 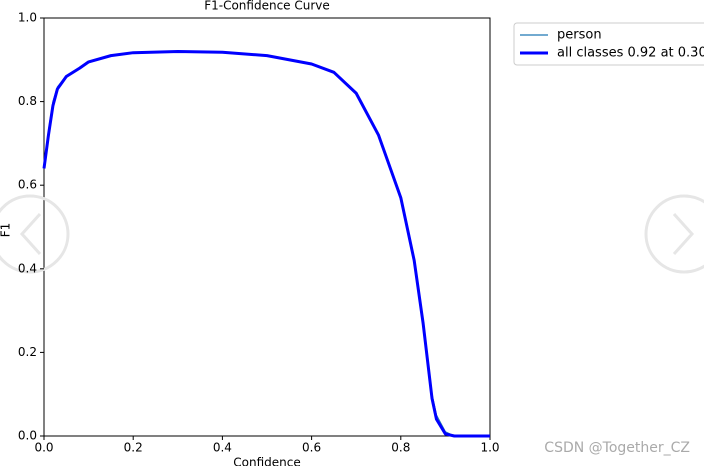 I want to click on x-tick-label: 0.8, so click(x=400, y=448).